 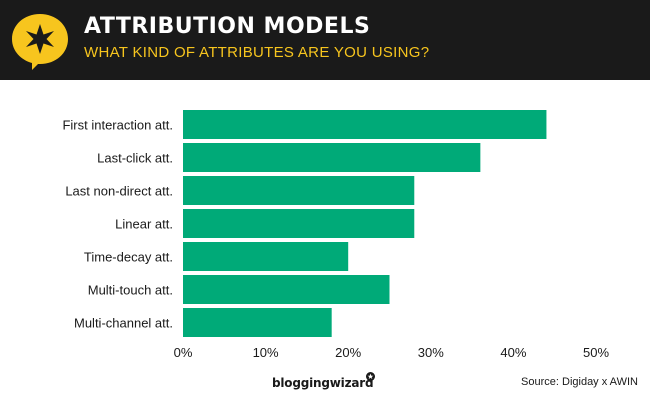 I want to click on brand-name: bloggingwizard, so click(x=323, y=383).